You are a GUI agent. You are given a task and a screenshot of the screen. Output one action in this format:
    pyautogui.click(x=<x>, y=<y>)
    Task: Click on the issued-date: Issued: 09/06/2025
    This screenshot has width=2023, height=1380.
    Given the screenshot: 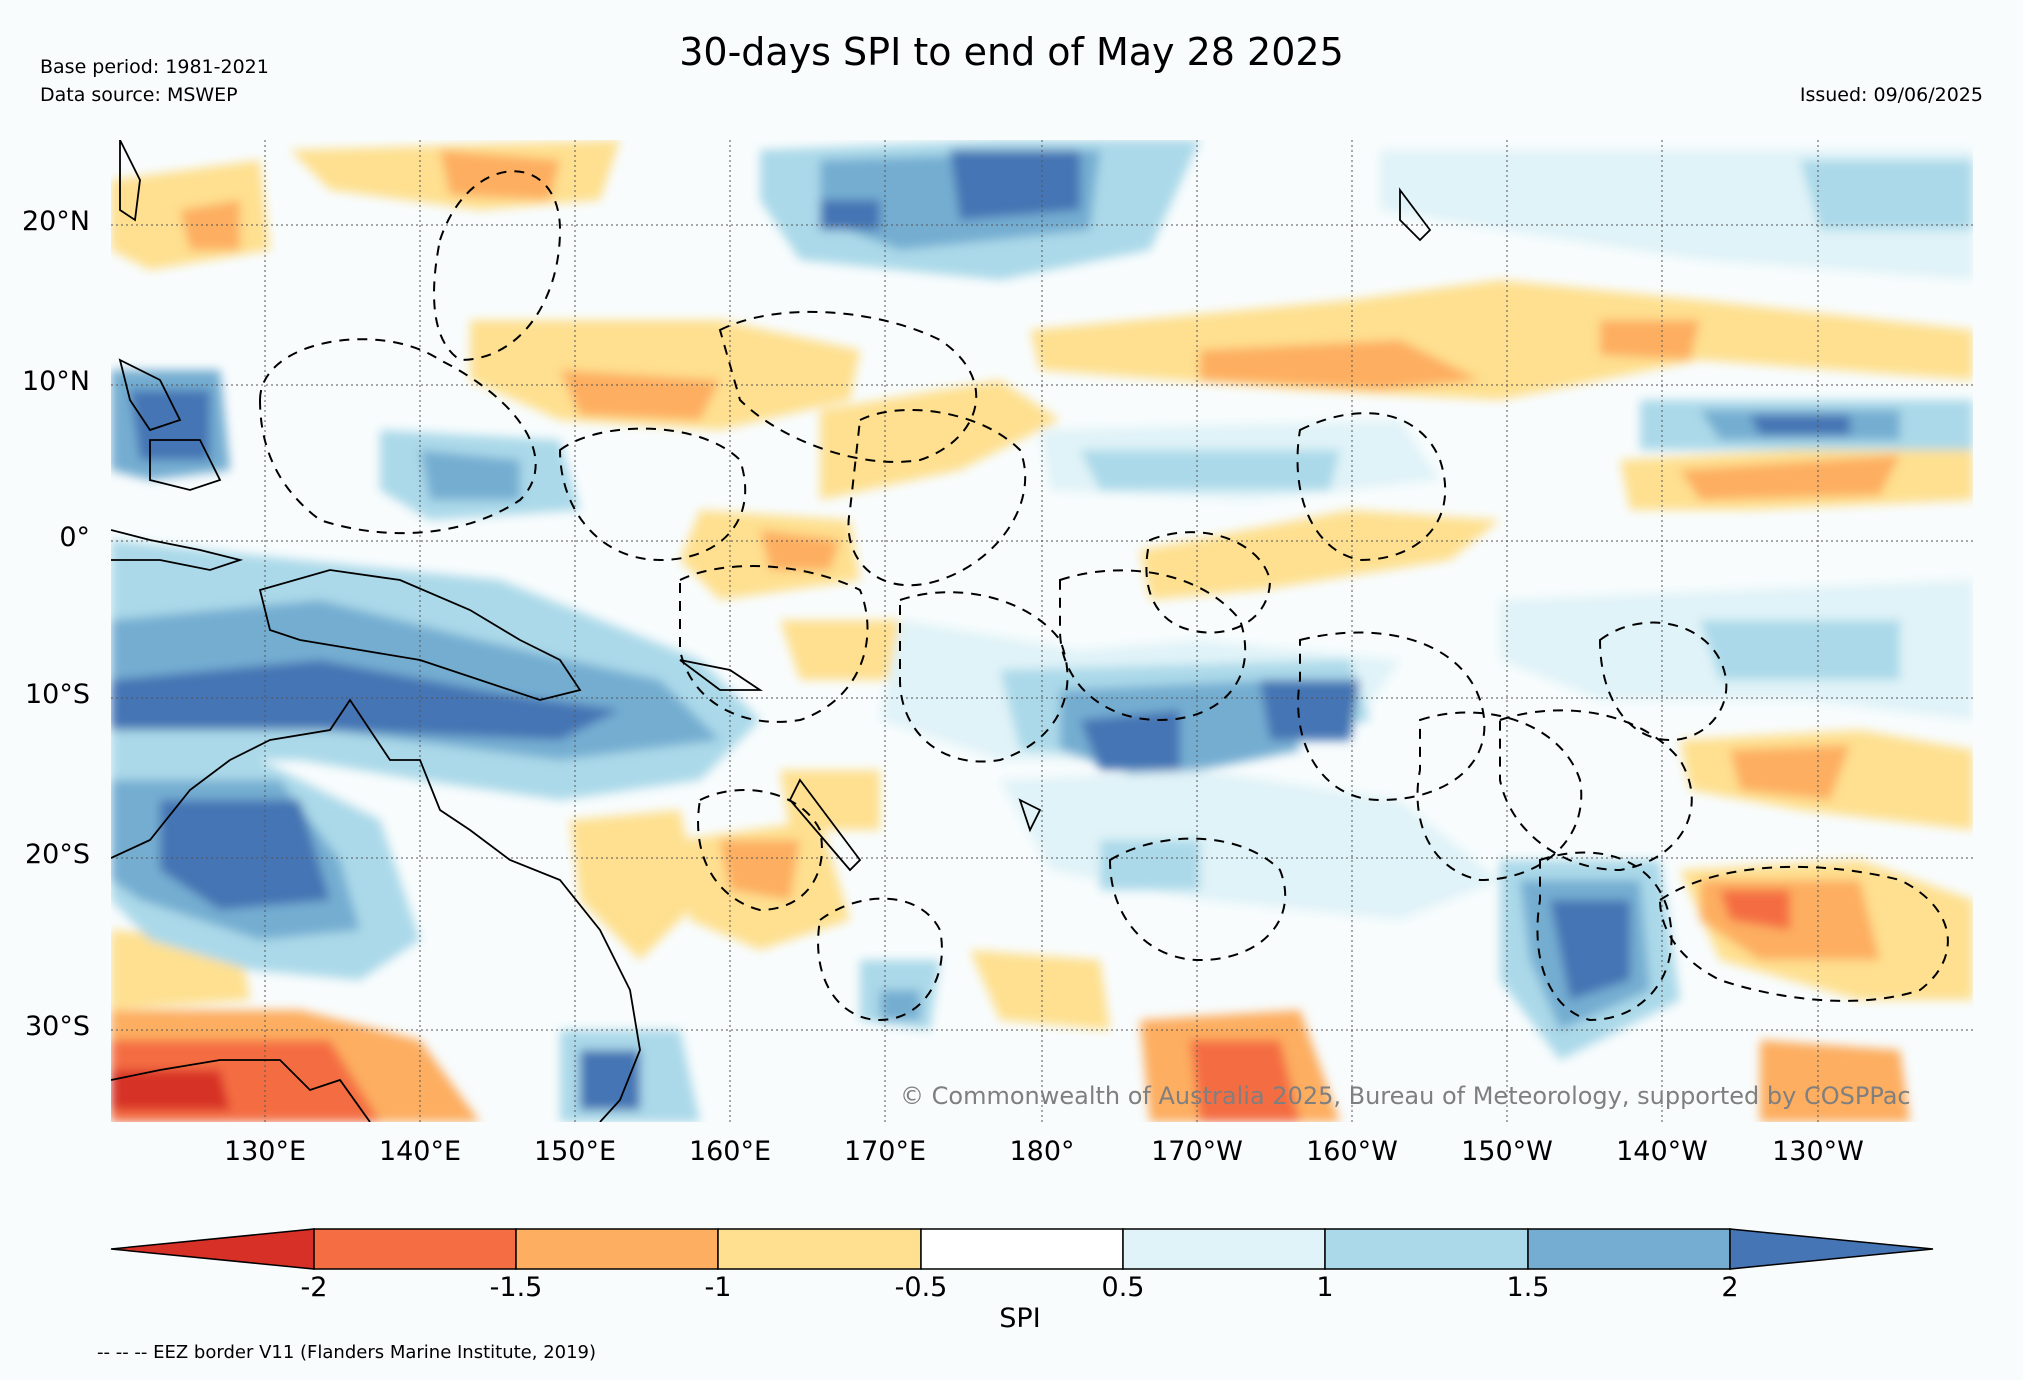 What is the action you would take?
    pyautogui.click(x=1891, y=95)
    